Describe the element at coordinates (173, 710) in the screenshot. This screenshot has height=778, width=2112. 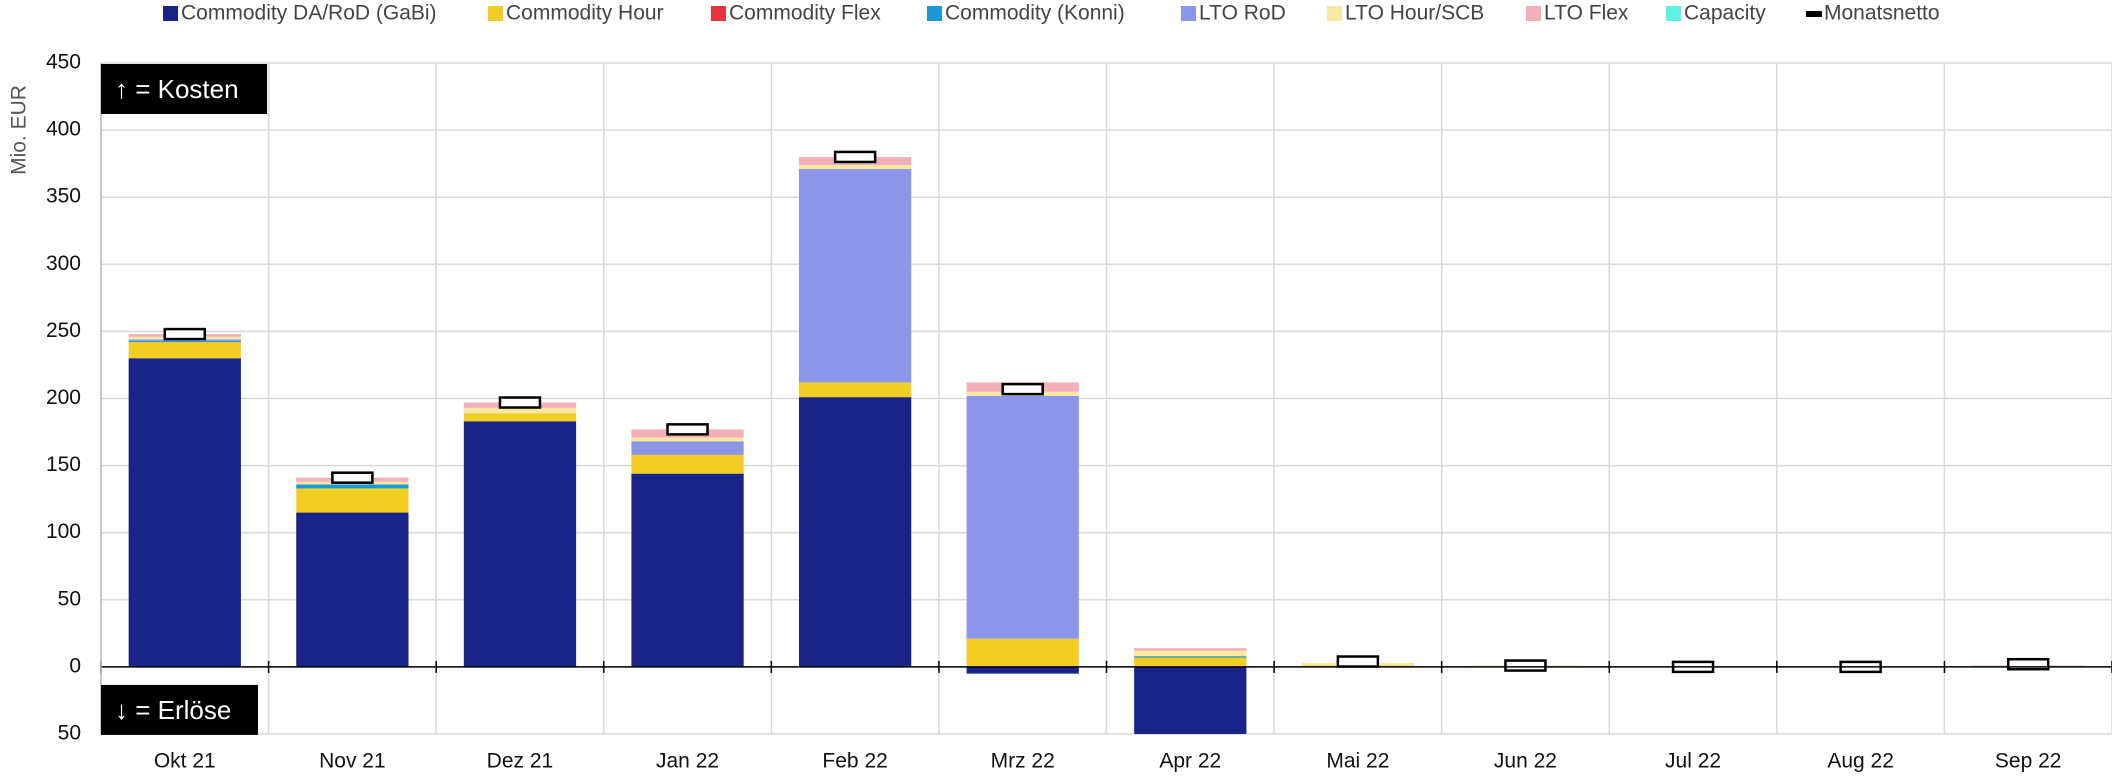
I see `annotation: ↓ = Erlöse` at that location.